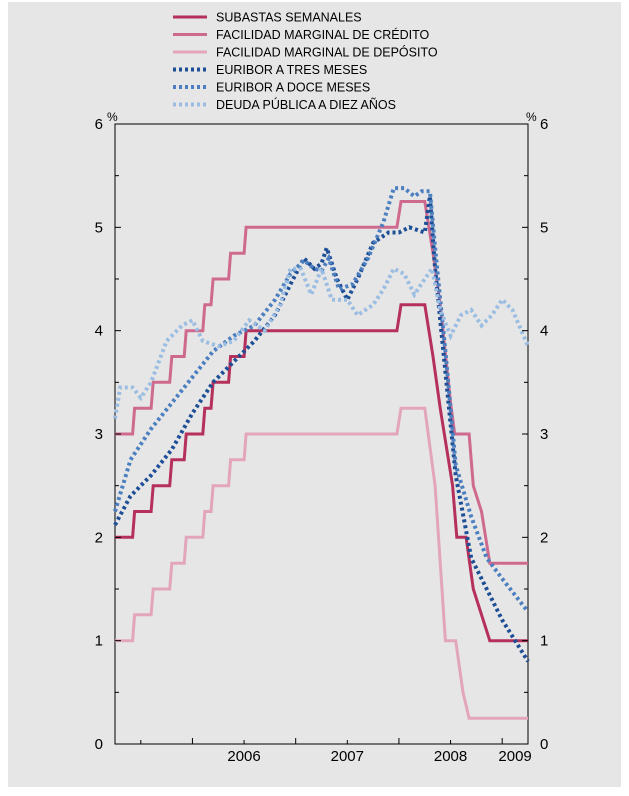 This screenshot has width=629, height=796. Describe the element at coordinates (544, 124) in the screenshot. I see `y-tick-label-right: 6` at that location.